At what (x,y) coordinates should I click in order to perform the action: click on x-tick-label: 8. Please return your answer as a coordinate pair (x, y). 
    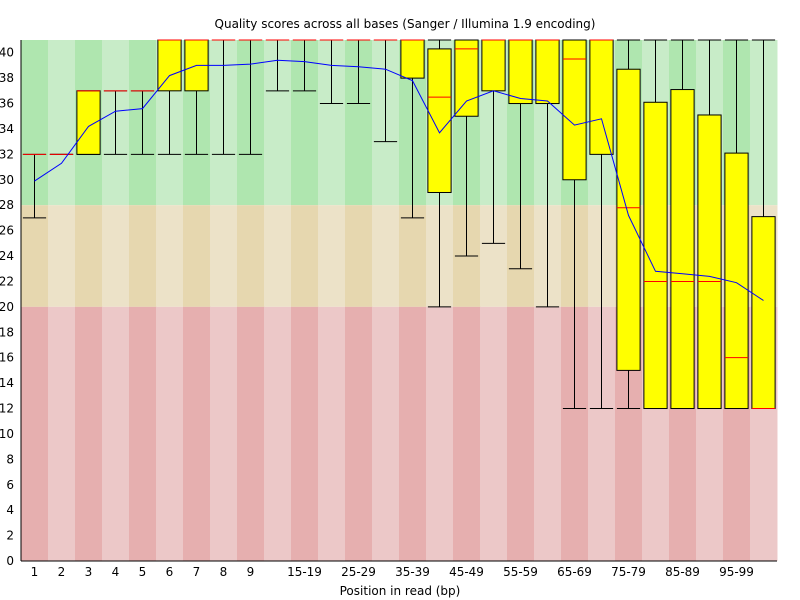
    Looking at the image, I should click on (224, 572).